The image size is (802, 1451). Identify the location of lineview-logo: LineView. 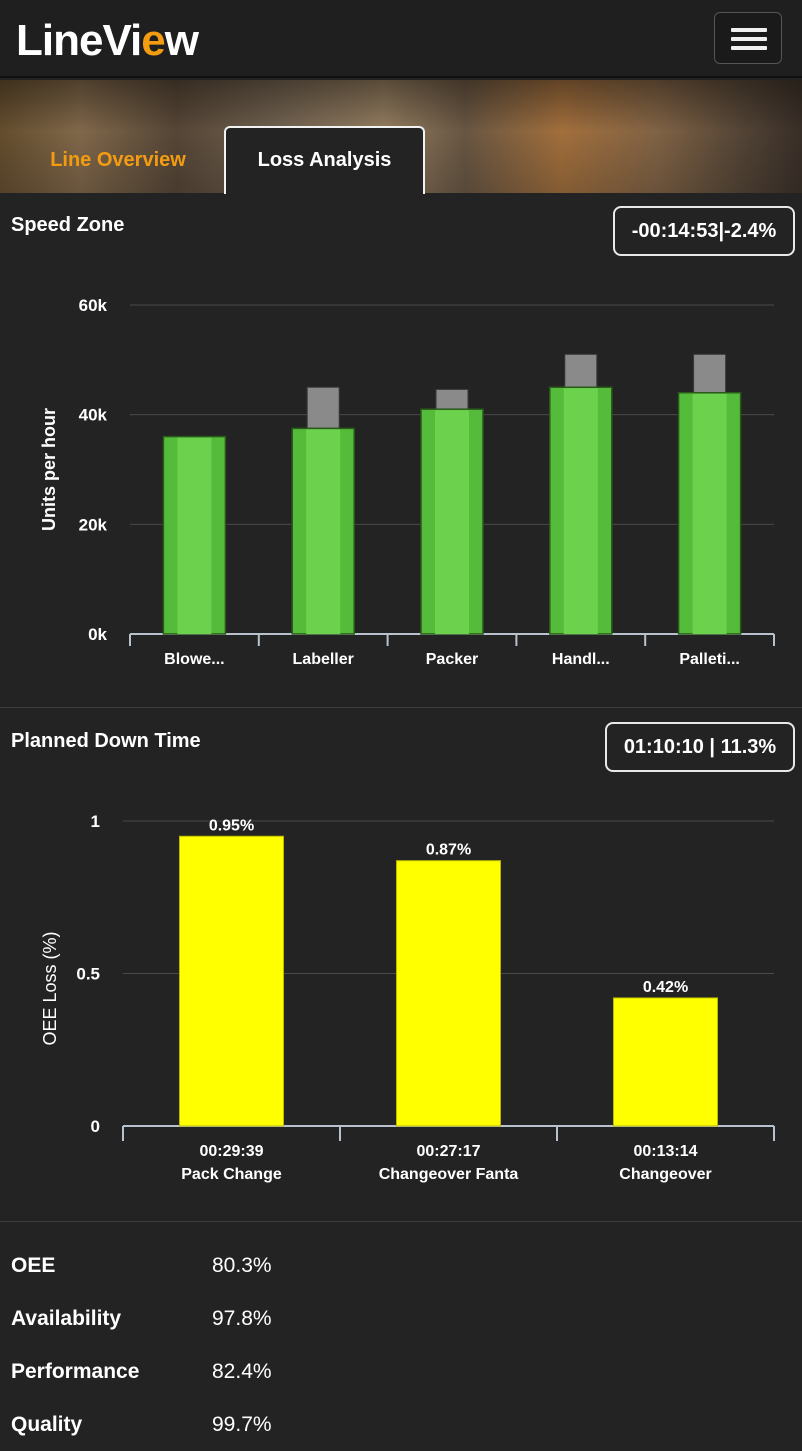
(107, 41).